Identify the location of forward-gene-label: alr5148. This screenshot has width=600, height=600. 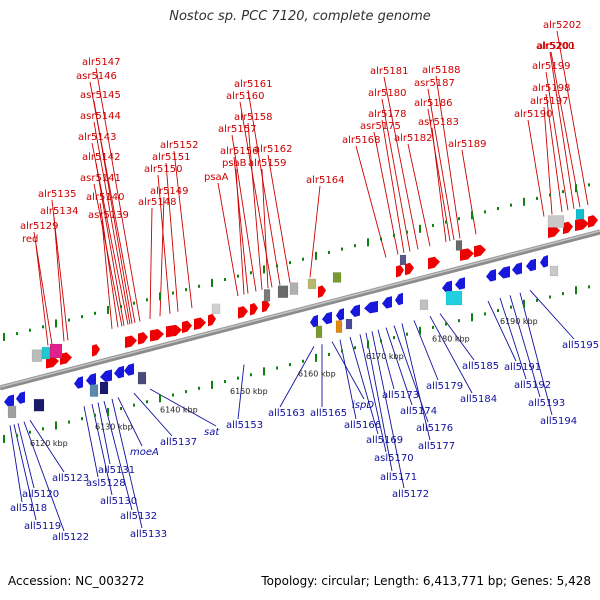
(157, 202).